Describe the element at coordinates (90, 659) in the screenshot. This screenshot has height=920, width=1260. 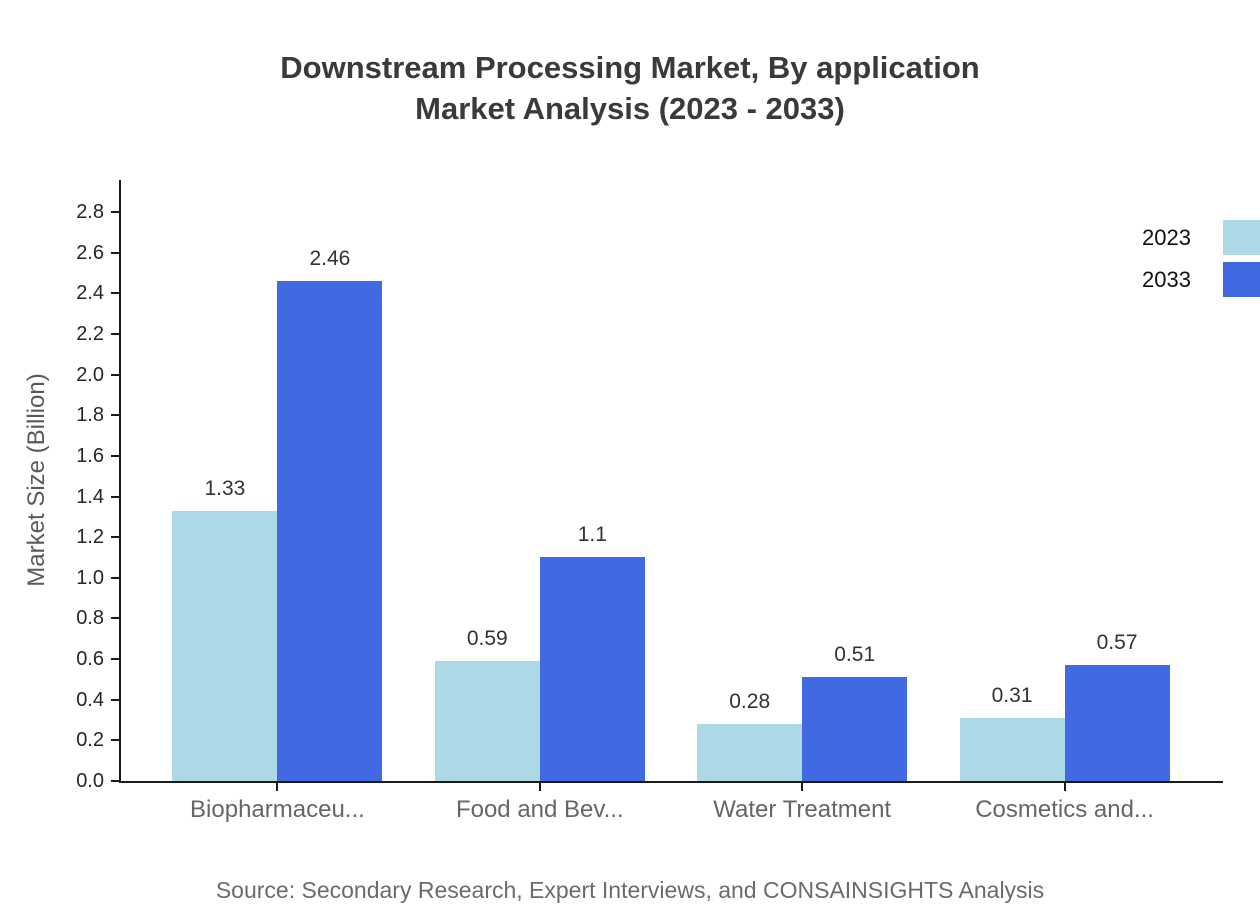
I see `y-tick-label: 0.6` at that location.